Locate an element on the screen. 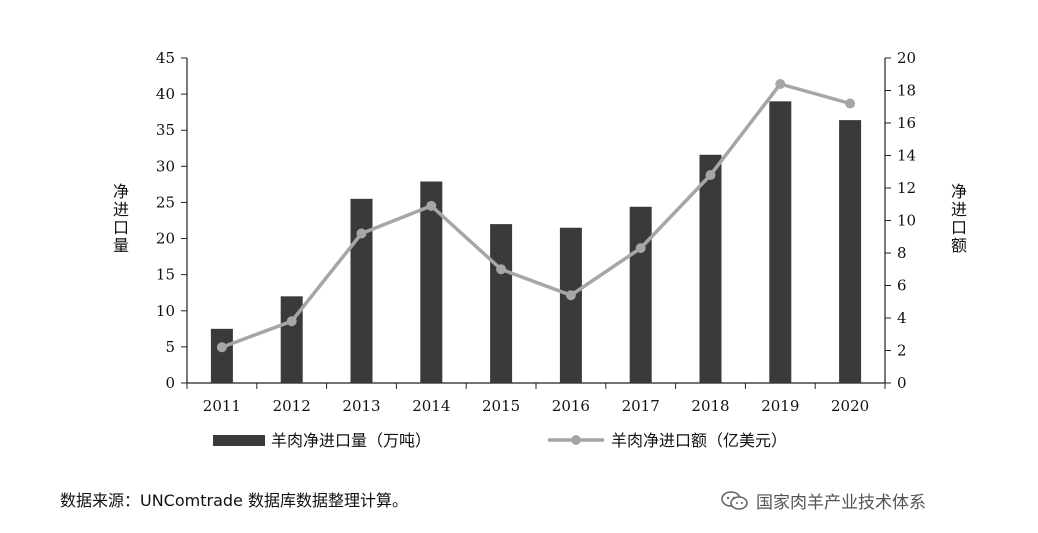 The image size is (1038, 533). x-tick-label: 2017 is located at coordinates (641, 406).